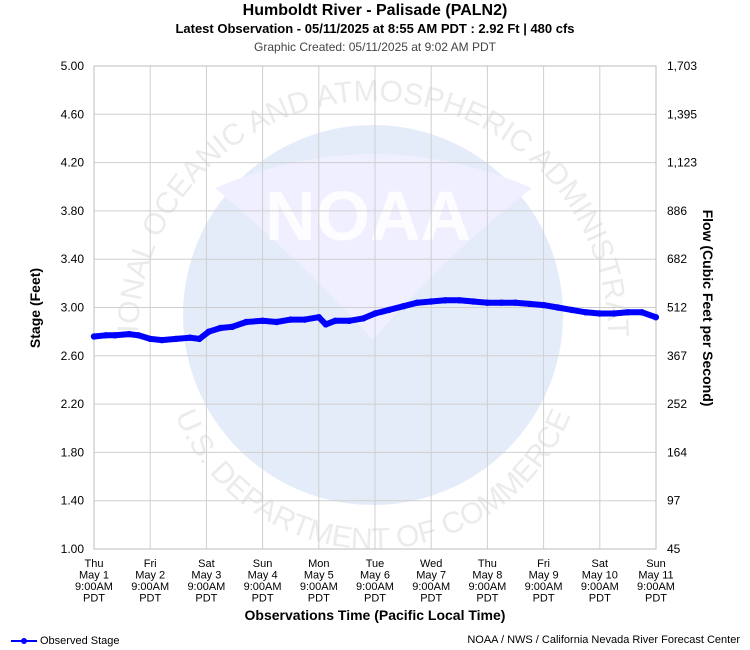 The height and width of the screenshot is (650, 750). What do you see at coordinates (682, 114) in the screenshot?
I see `y2-tick-label: 1,395` at bounding box center [682, 114].